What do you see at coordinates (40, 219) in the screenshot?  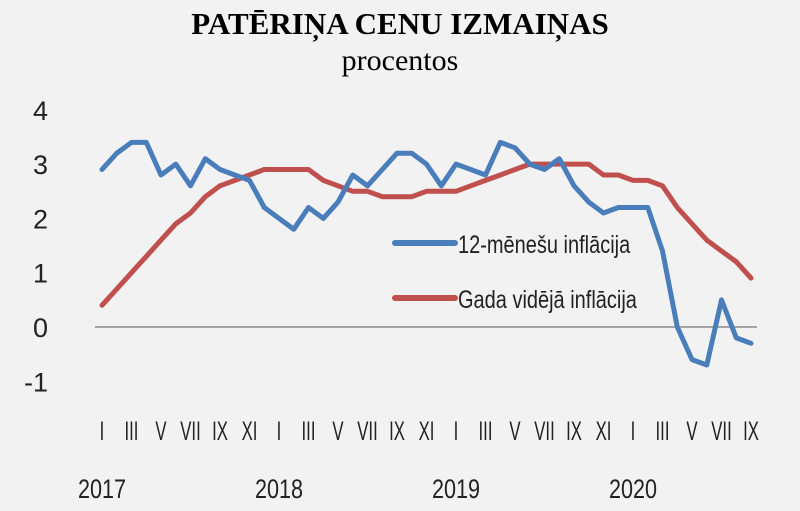 I see `y-tick-label: 2` at bounding box center [40, 219].